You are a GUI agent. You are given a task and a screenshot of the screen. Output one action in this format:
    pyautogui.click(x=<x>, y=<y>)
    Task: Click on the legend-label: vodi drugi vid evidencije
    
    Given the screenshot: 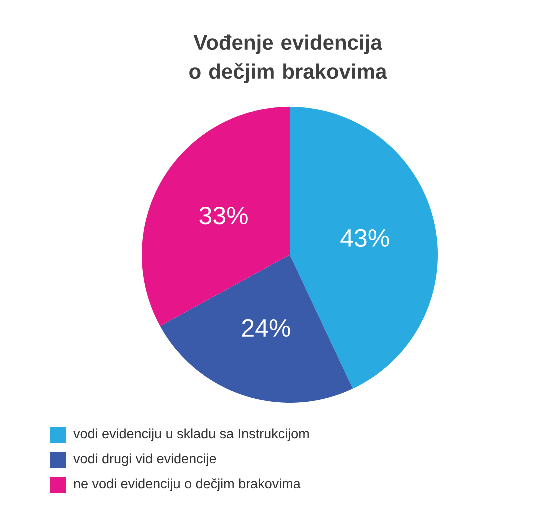 What is the action you would take?
    pyautogui.click(x=145, y=460)
    